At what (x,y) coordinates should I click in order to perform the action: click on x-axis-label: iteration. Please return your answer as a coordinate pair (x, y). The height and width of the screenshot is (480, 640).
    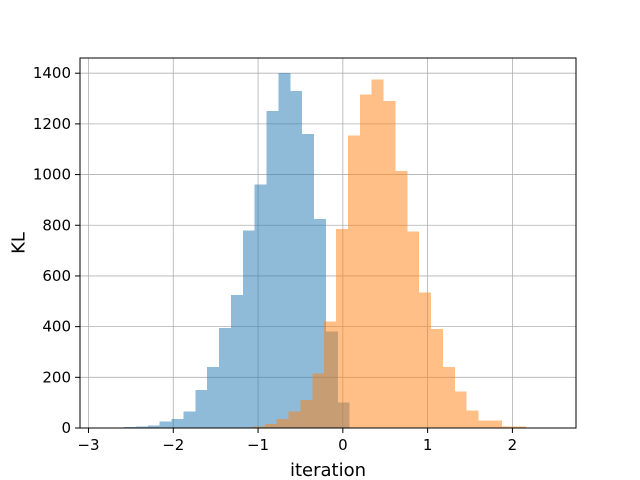
    Looking at the image, I should click on (328, 470).